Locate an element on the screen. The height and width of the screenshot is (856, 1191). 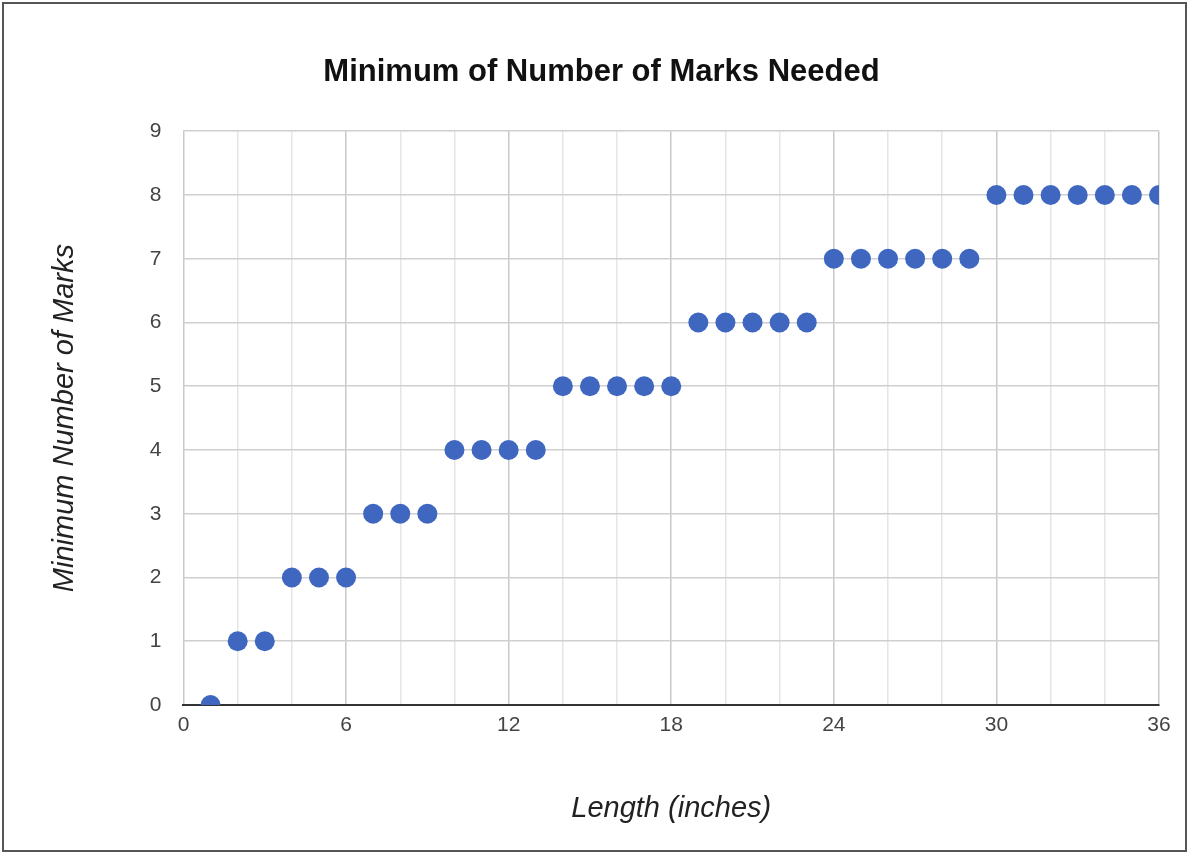
y-tick-label: 2 is located at coordinates (155, 576).